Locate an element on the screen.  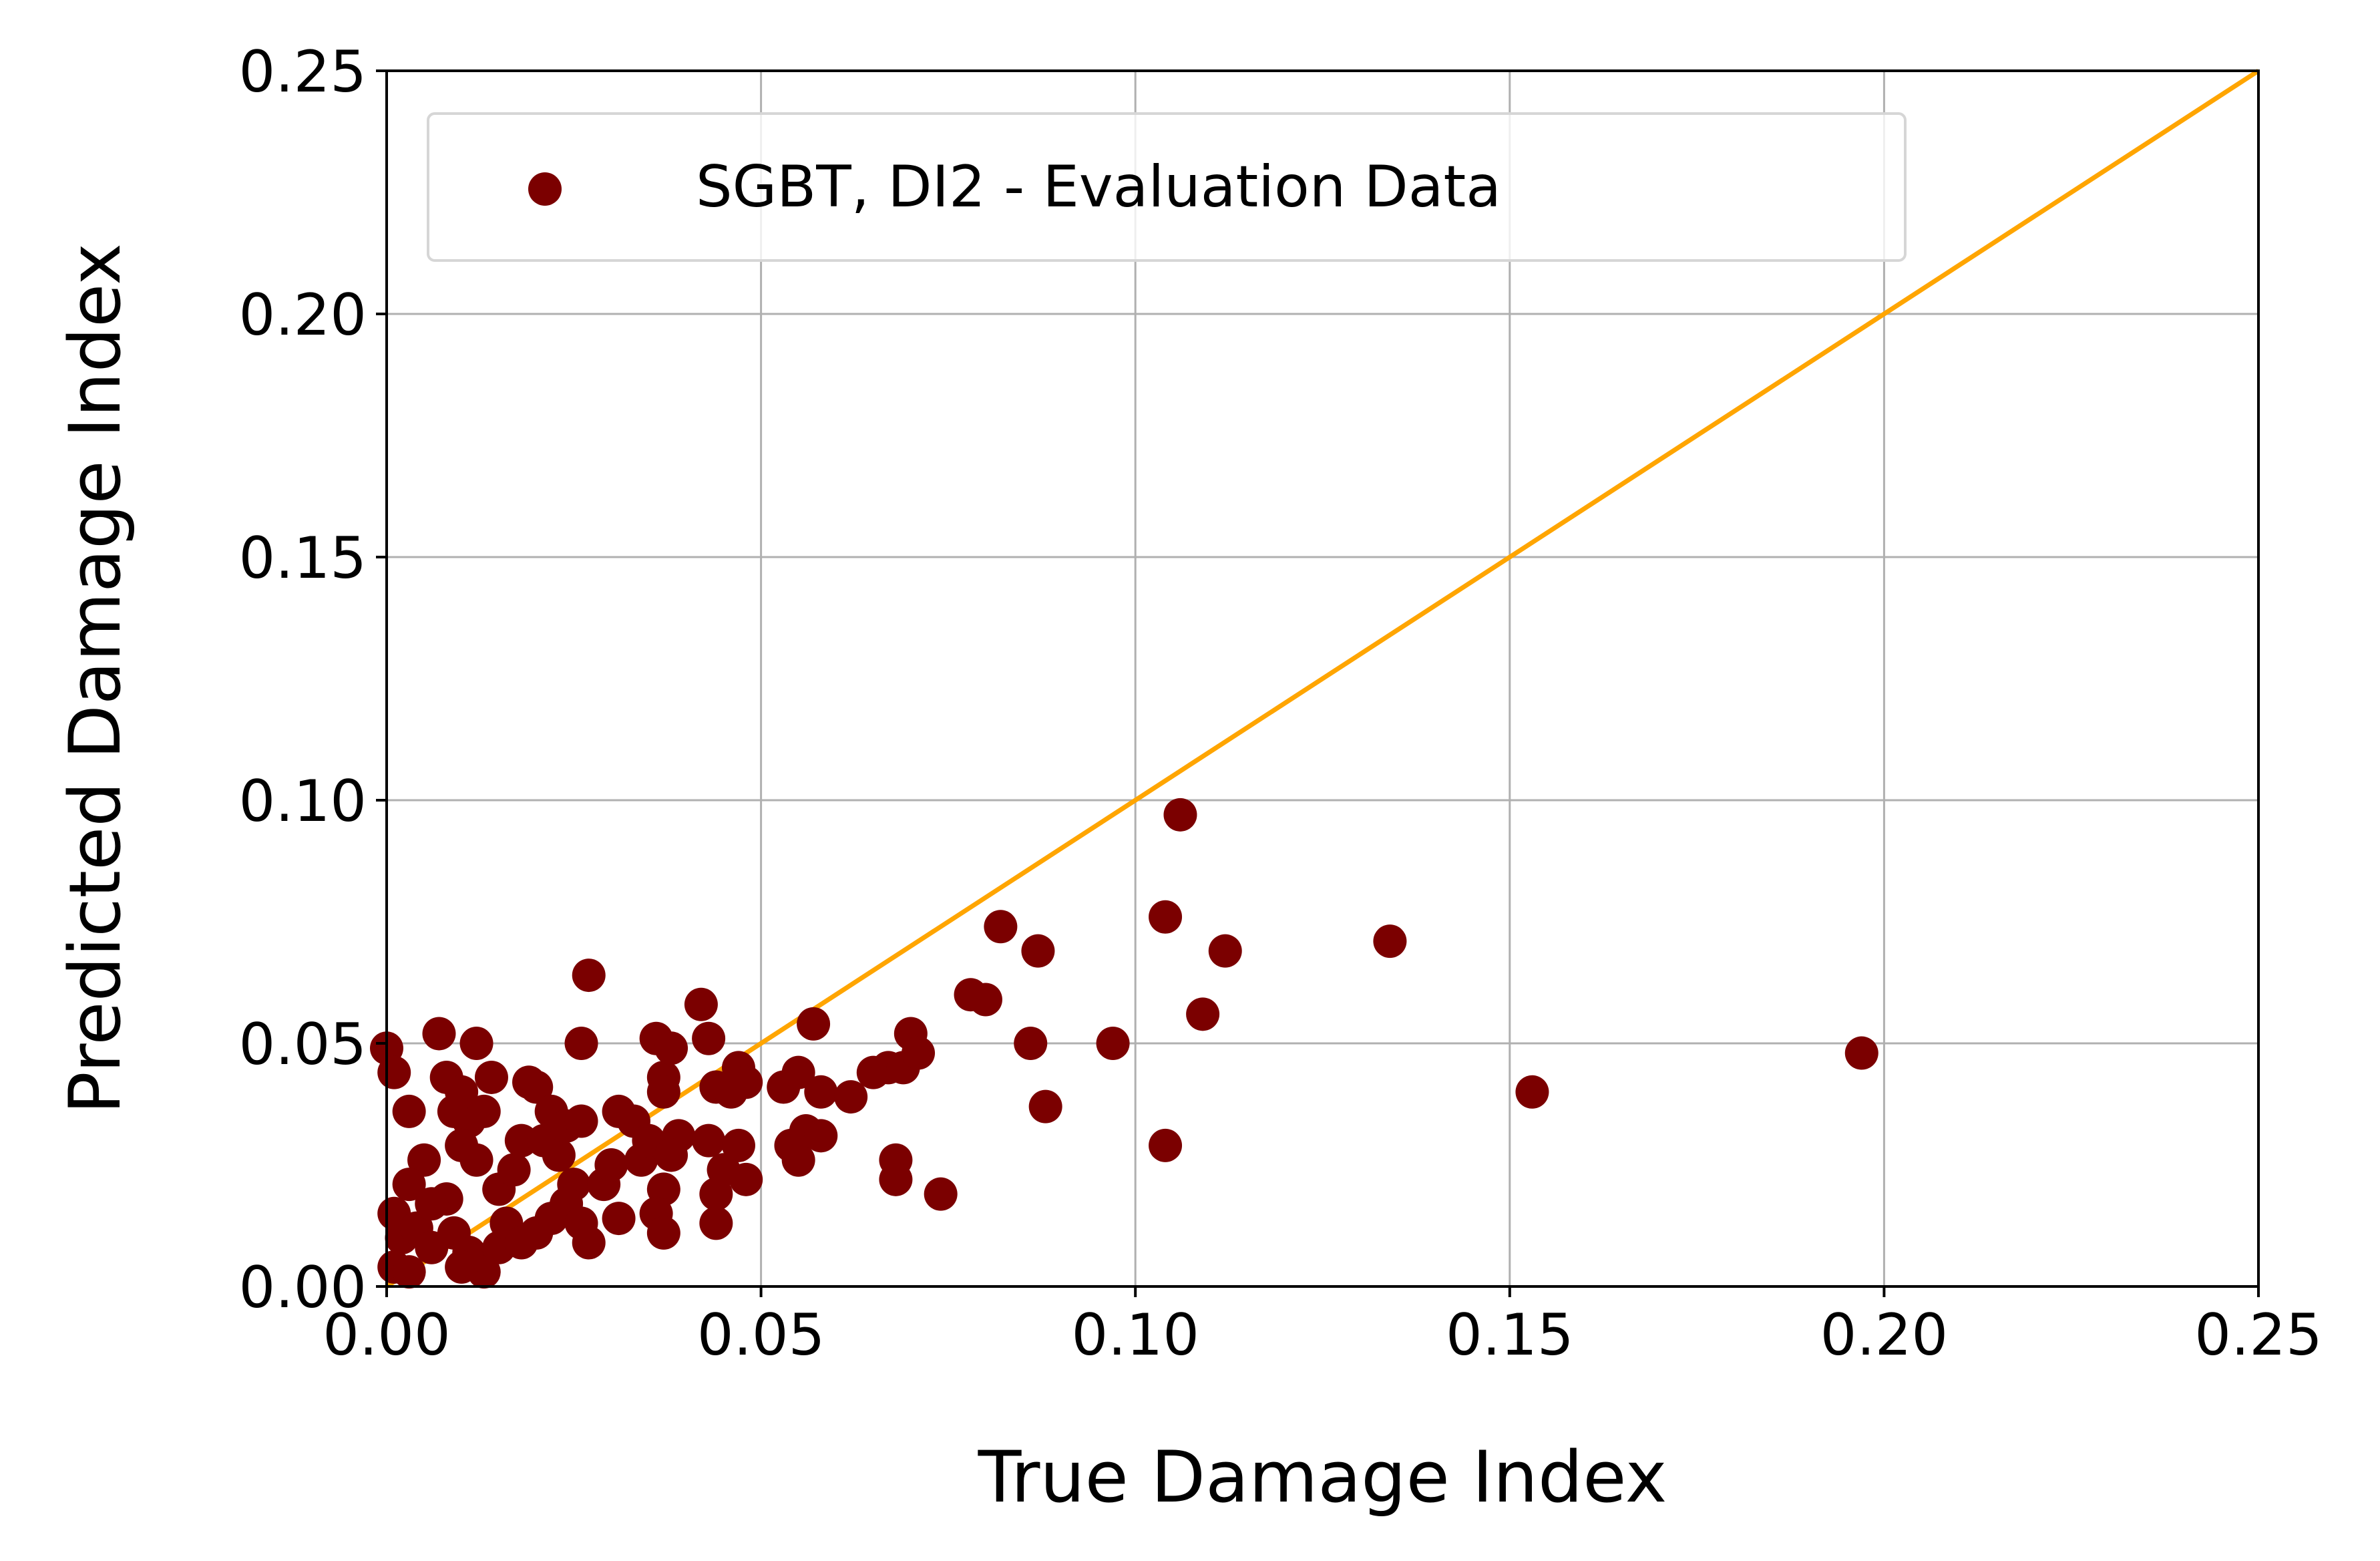
y-axis-tick-labels: 0.00 0.05 0.10 0.15 0.20 0.25 is located at coordinates (303, 680).